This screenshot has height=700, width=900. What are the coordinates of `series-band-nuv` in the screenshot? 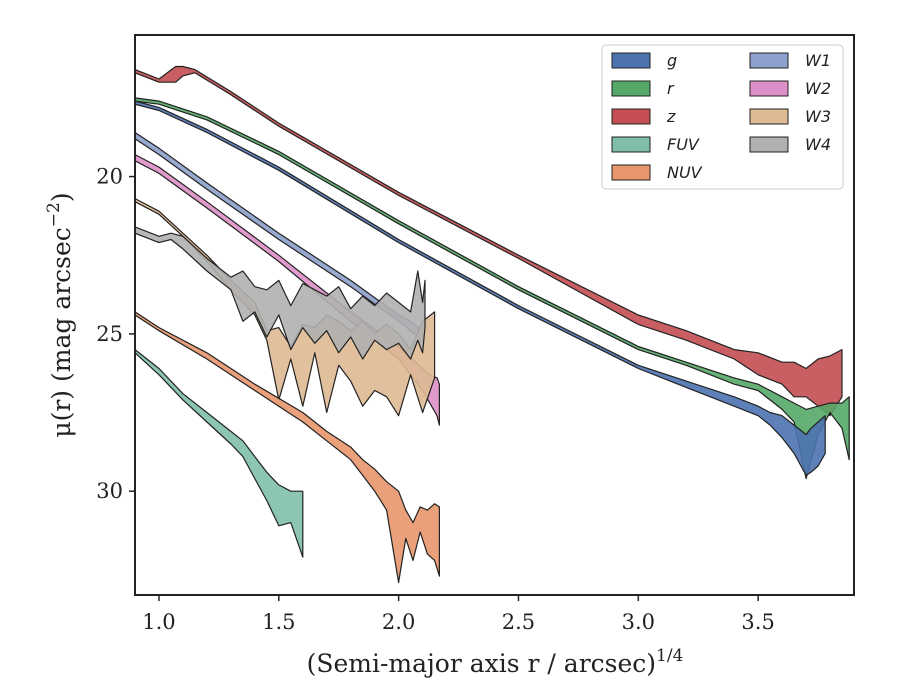 It's located at (287, 447).